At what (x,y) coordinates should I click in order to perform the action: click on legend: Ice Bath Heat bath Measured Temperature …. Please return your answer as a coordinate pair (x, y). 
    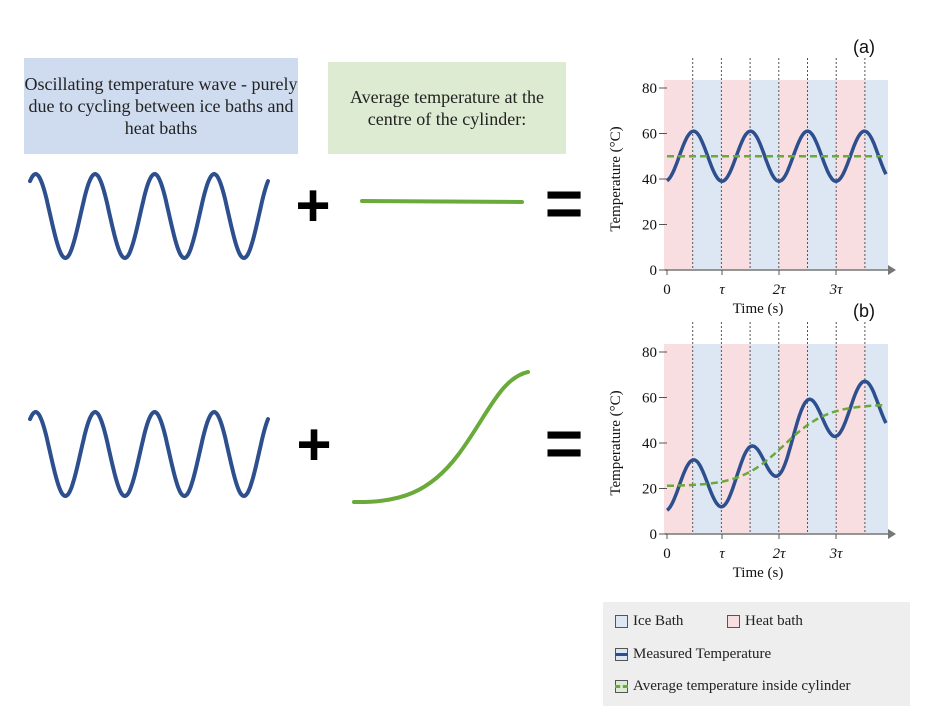
    Looking at the image, I should click on (756, 654).